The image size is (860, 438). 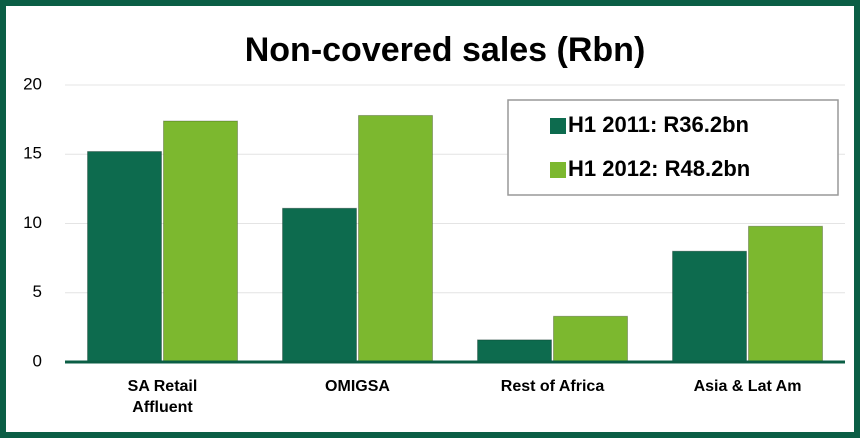 I want to click on x-tick-label: Rest of Africa, so click(x=552, y=386).